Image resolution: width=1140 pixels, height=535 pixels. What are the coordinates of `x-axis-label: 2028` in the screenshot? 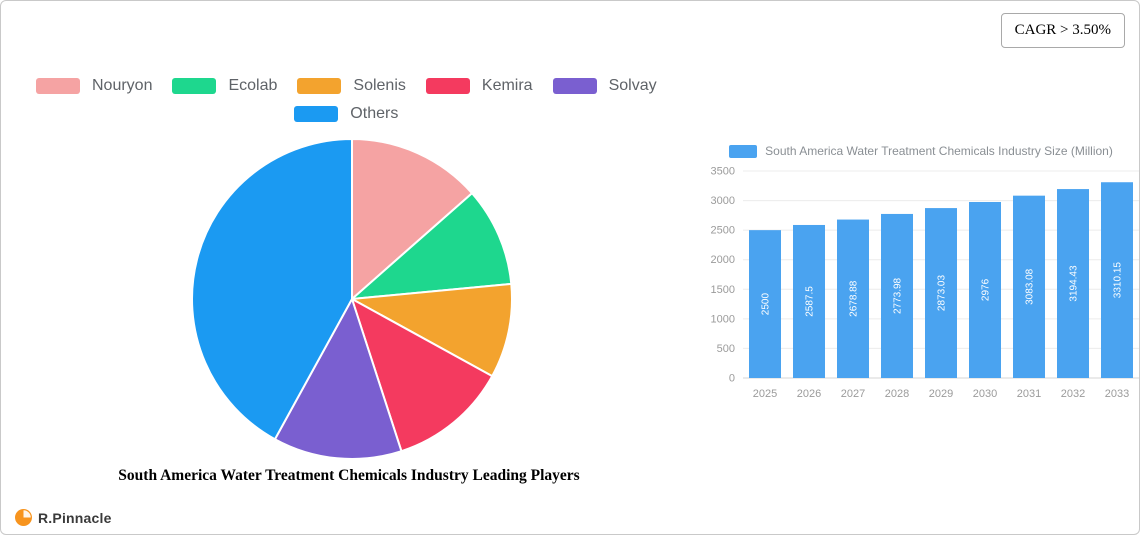 It's located at (897, 394).